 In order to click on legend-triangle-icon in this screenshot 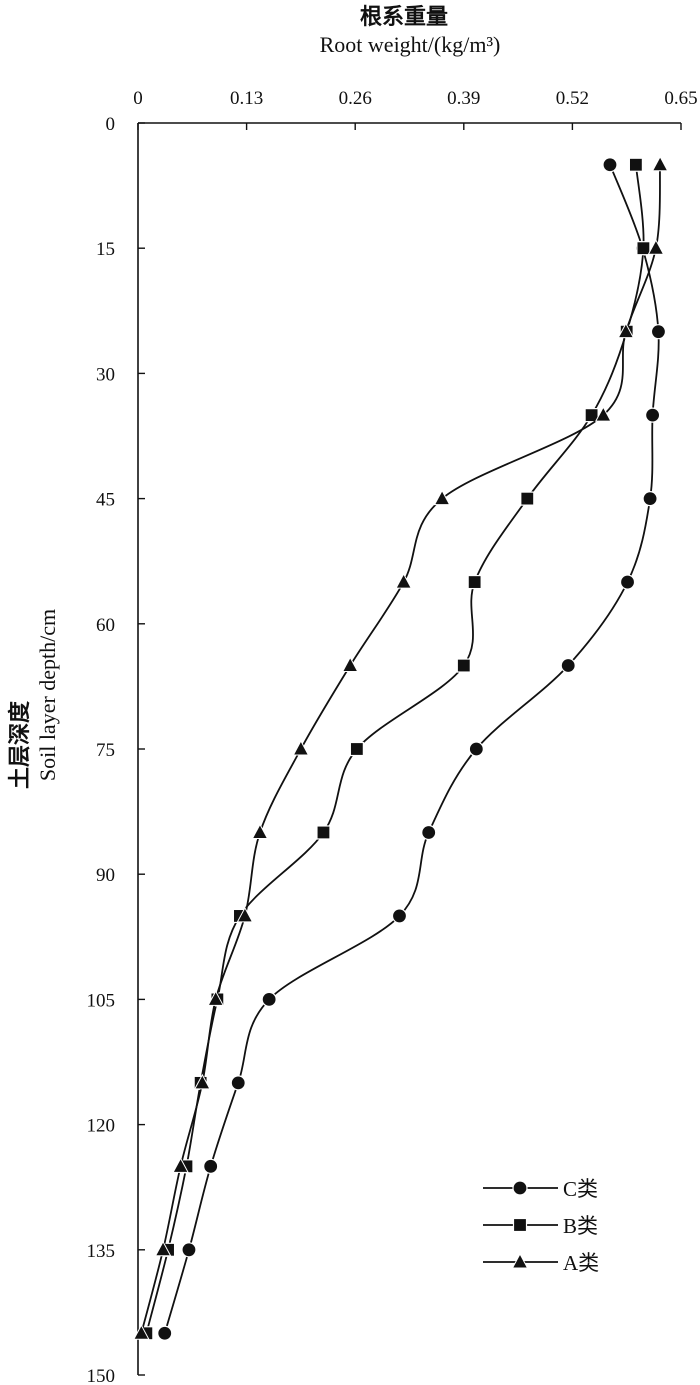, I will do `click(520, 1260)`.